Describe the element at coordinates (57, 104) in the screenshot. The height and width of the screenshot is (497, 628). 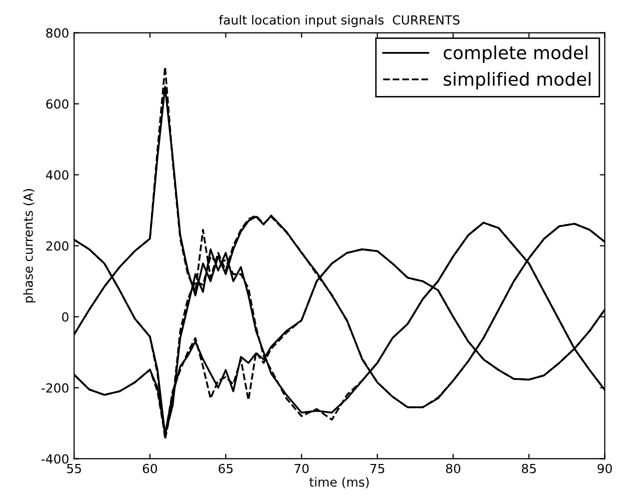
I see `y-tick-label: 600` at that location.